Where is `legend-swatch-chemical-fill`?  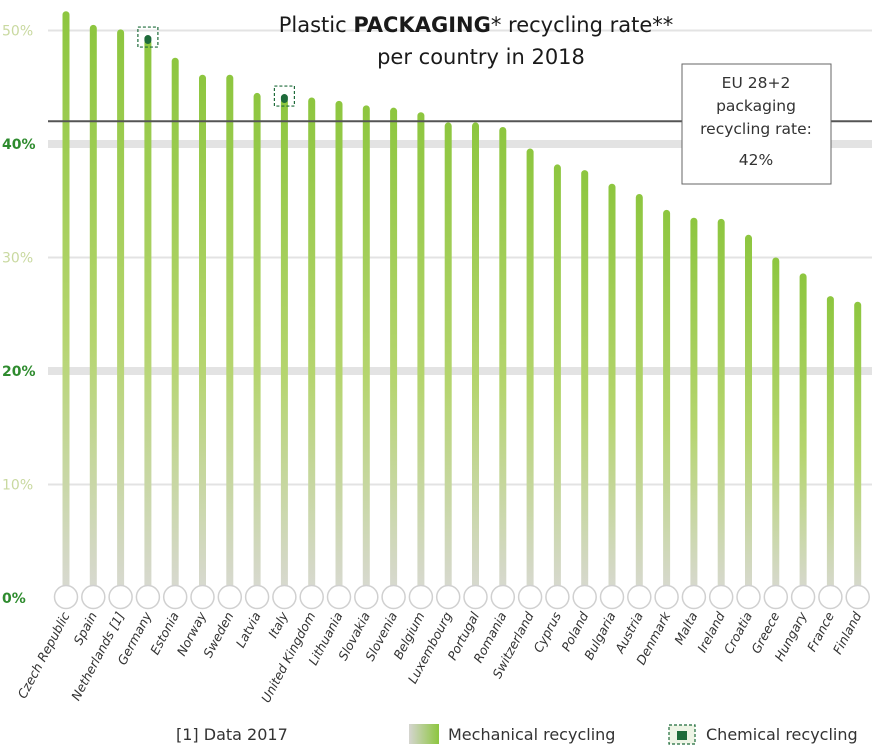
legend-swatch-chemical-fill is located at coordinates (682, 735).